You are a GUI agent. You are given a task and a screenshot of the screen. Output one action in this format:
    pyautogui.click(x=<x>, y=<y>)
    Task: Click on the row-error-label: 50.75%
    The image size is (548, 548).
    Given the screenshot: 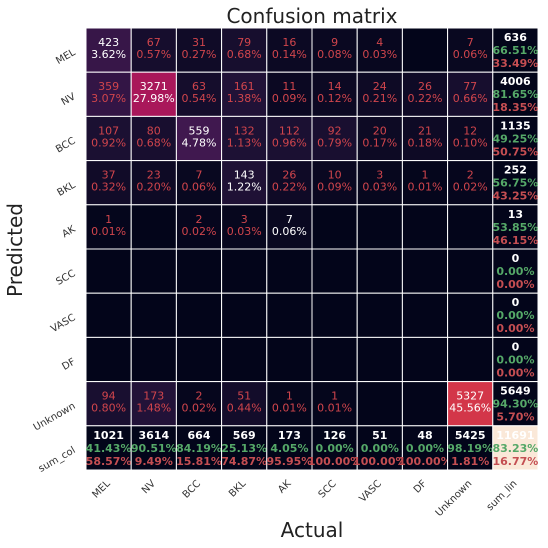 What is the action you would take?
    pyautogui.click(x=515, y=151)
    